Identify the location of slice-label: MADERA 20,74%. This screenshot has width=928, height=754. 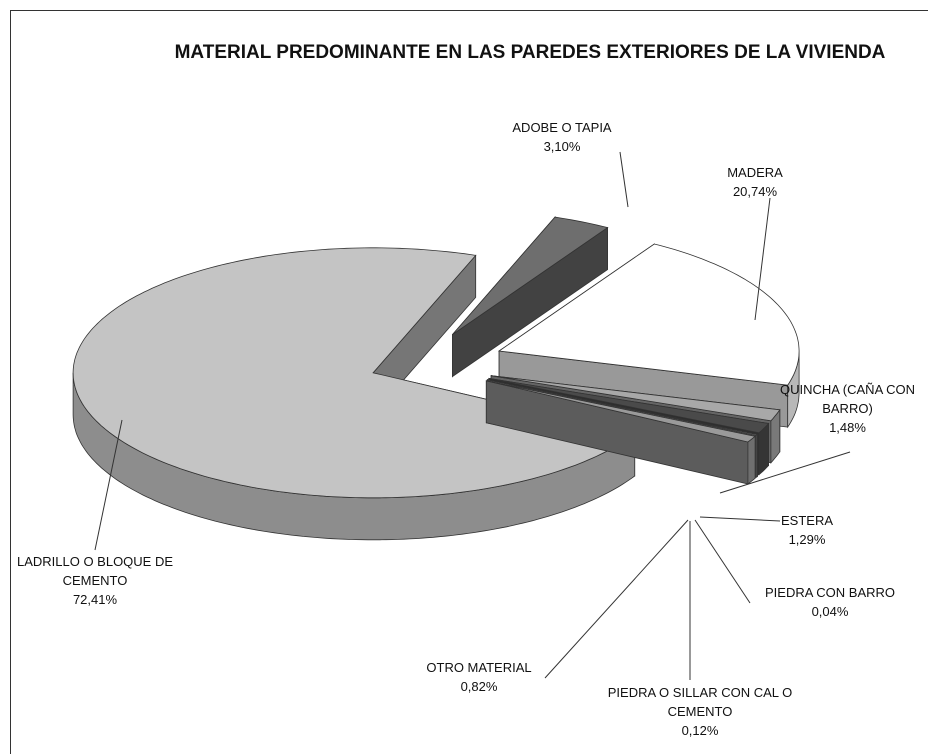
(755, 182).